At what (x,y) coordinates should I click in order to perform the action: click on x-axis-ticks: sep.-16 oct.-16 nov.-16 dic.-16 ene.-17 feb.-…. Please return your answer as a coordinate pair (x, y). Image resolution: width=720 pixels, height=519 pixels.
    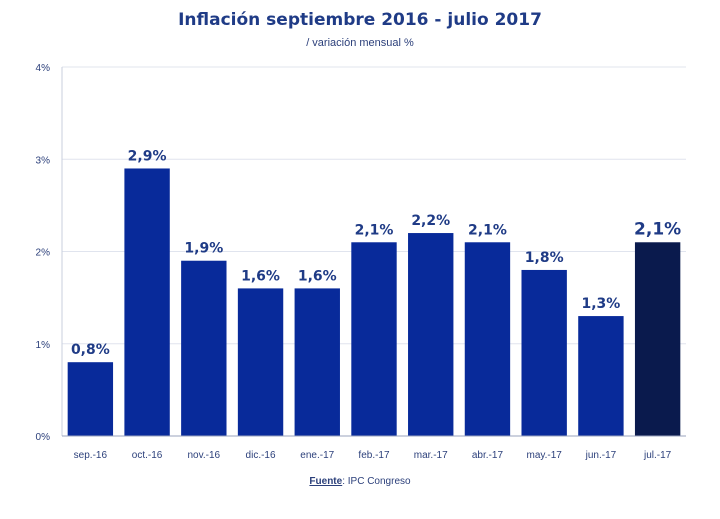
    Looking at the image, I should click on (373, 455).